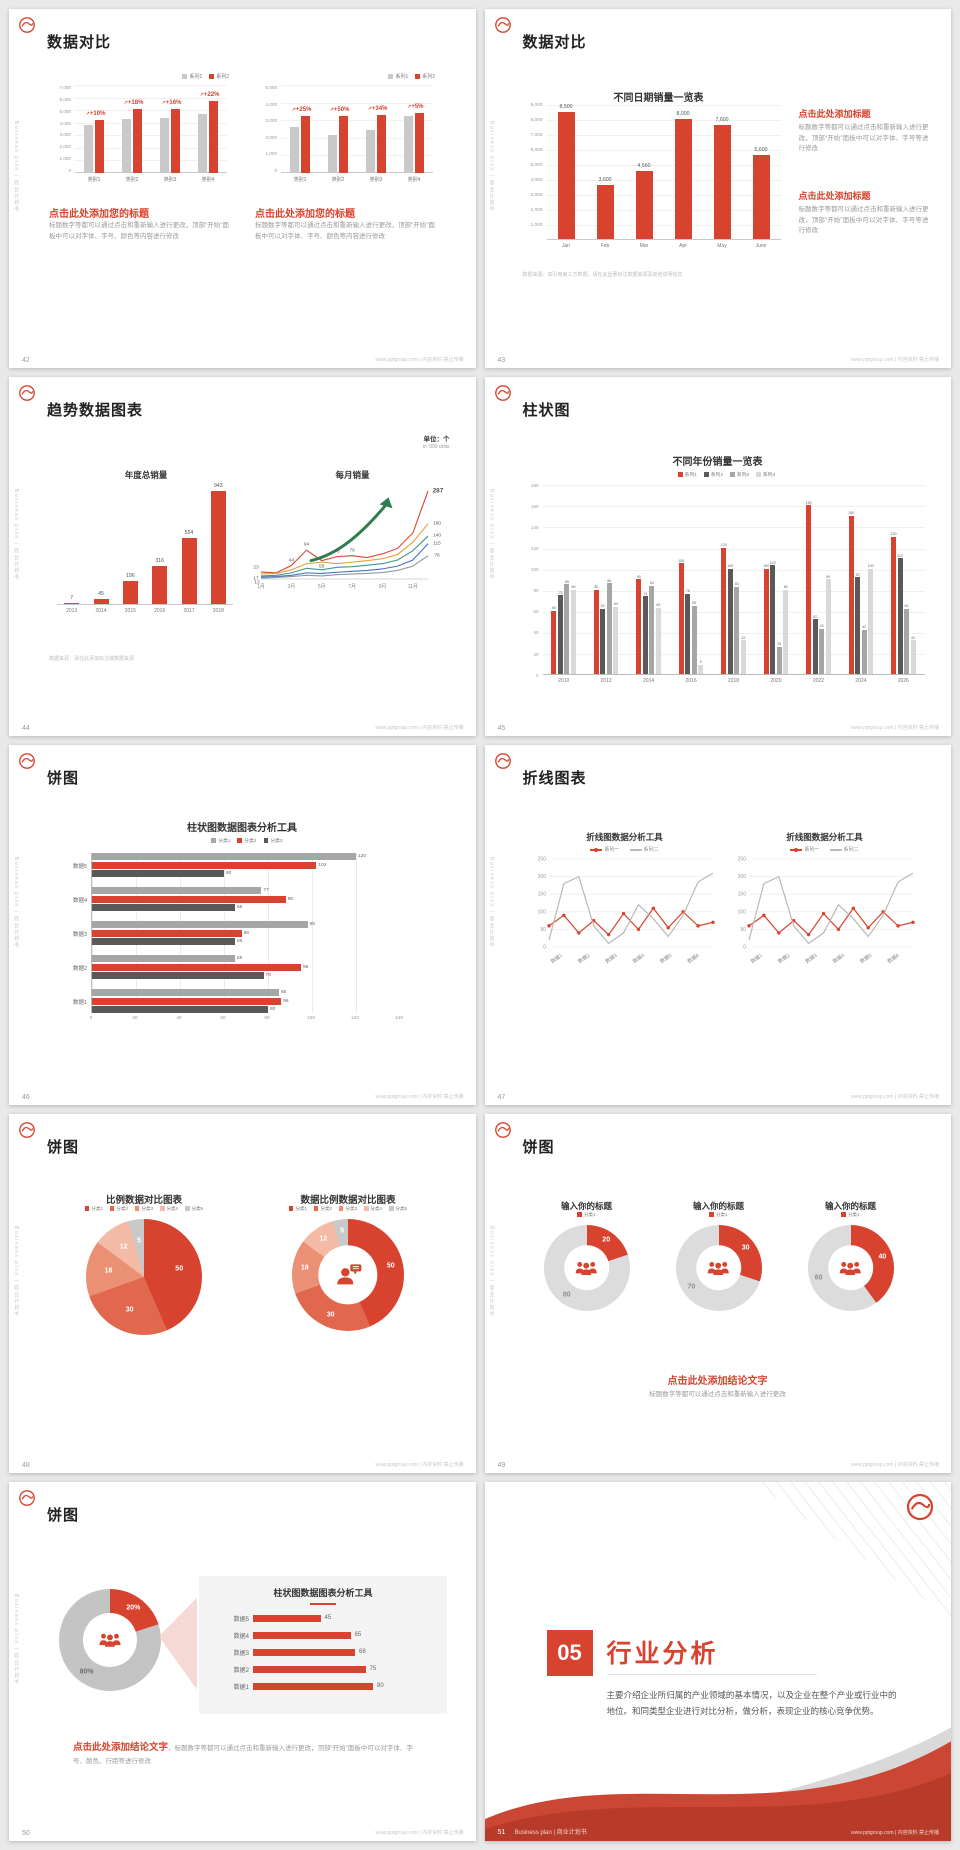  What do you see at coordinates (838, 958) in the screenshot?
I see `svg-text: 数据4` at bounding box center [838, 958].